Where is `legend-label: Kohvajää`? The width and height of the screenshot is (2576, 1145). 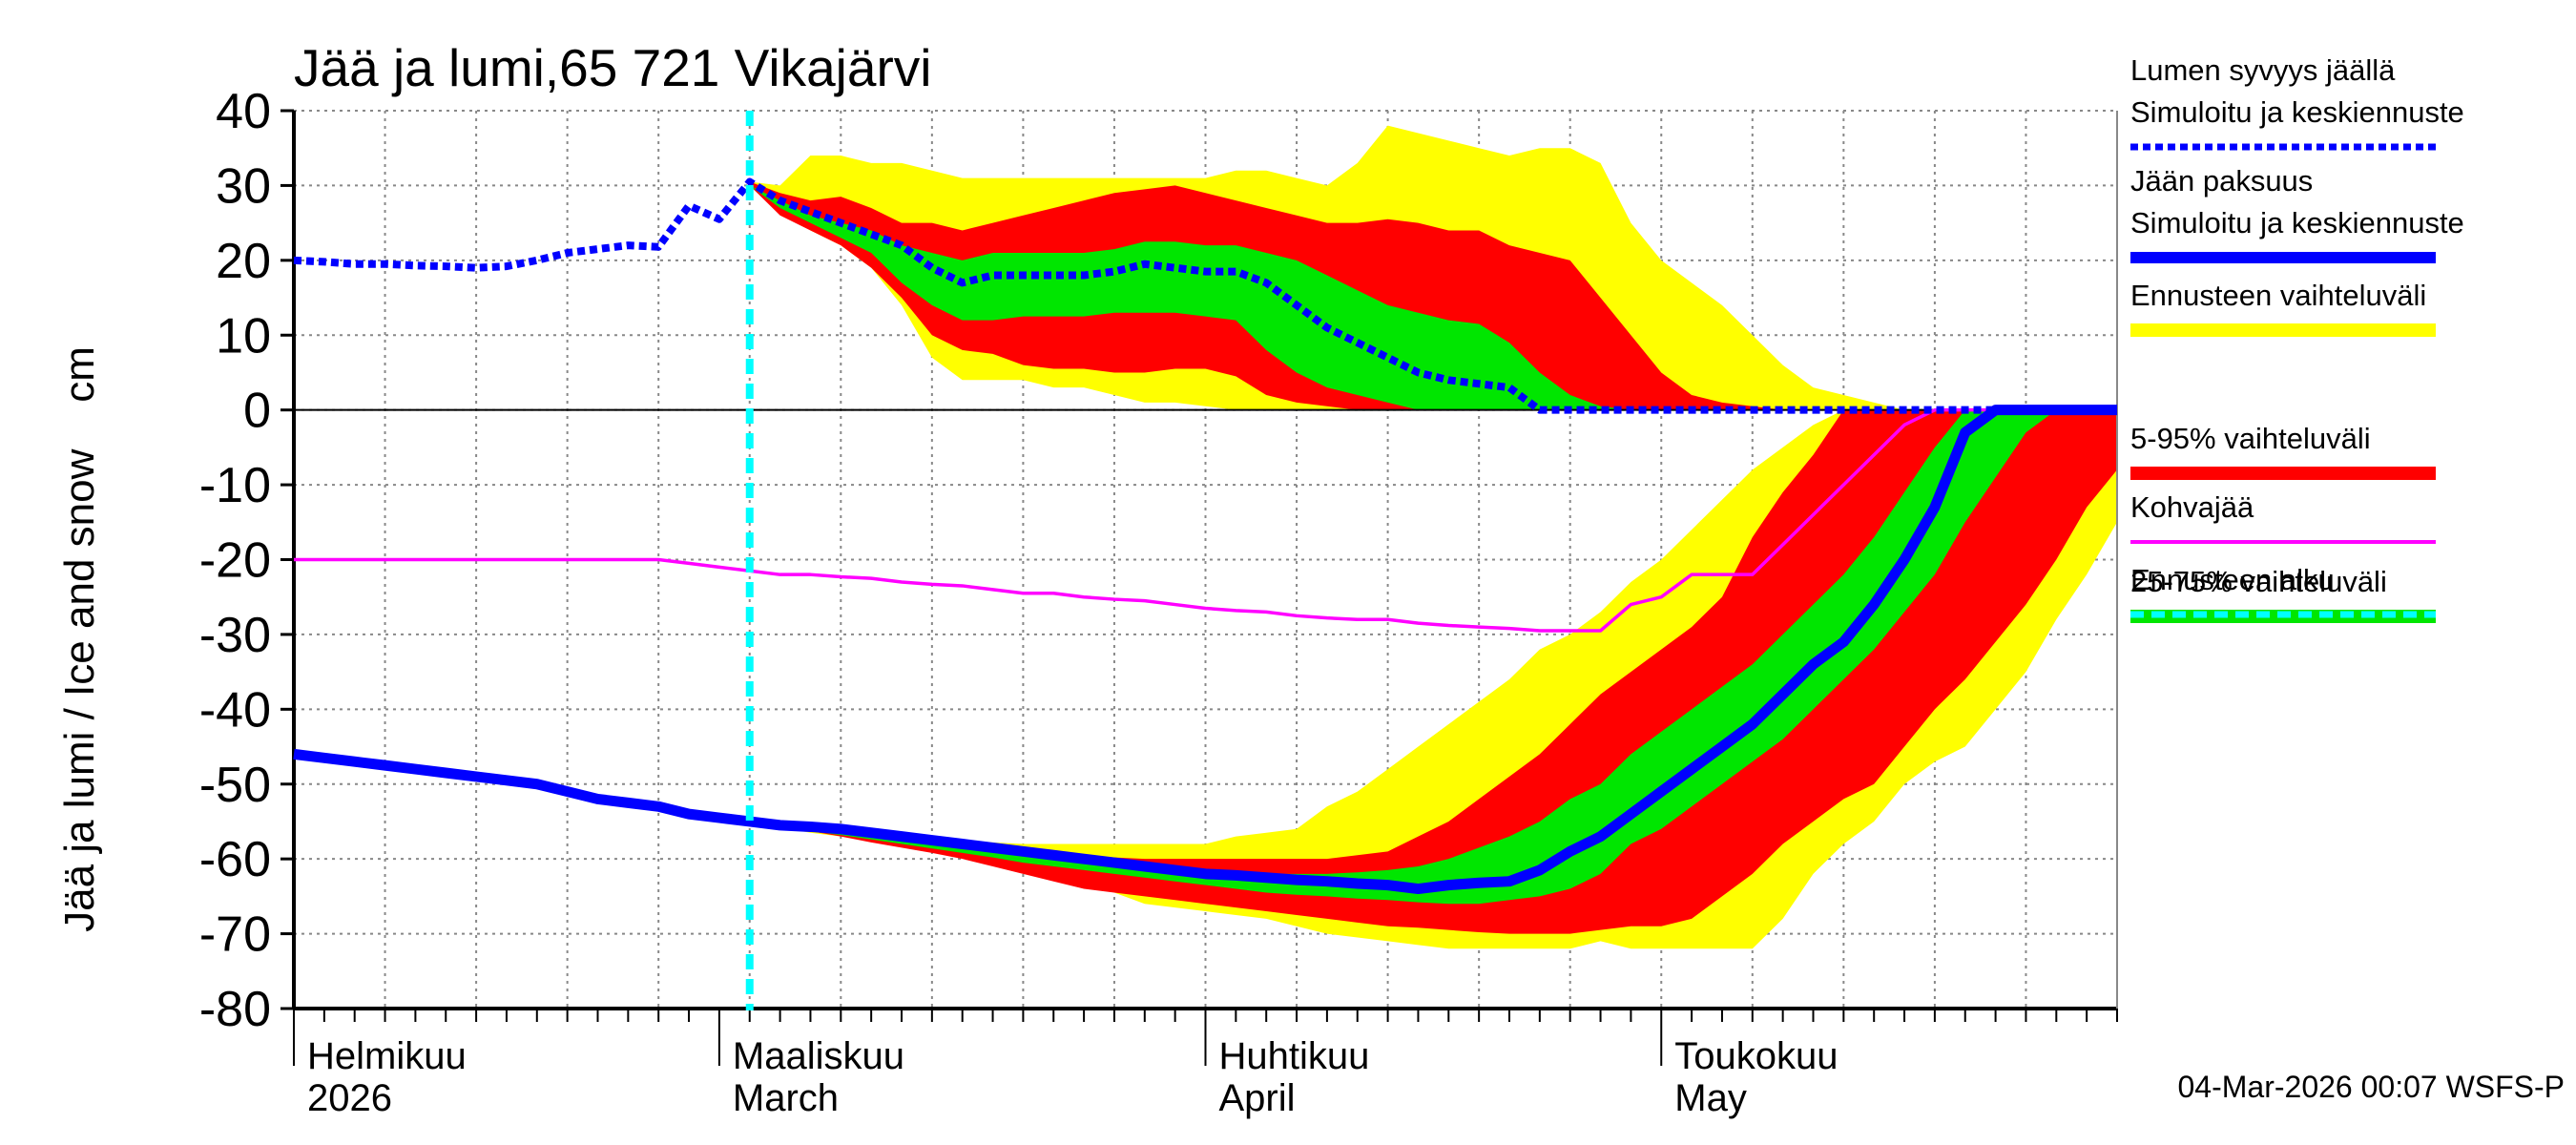 legend-label: Kohvajää is located at coordinates (2192, 507).